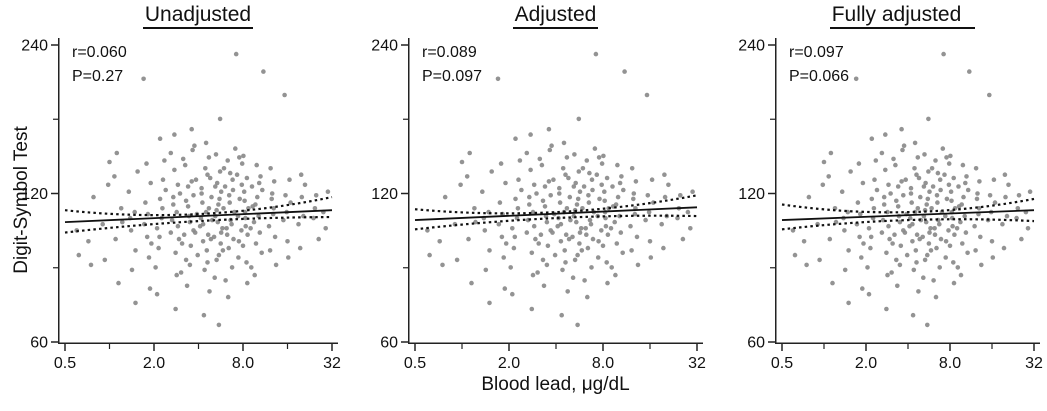  Describe the element at coordinates (449, 52) in the screenshot. I see `r-value: r=0.089` at that location.